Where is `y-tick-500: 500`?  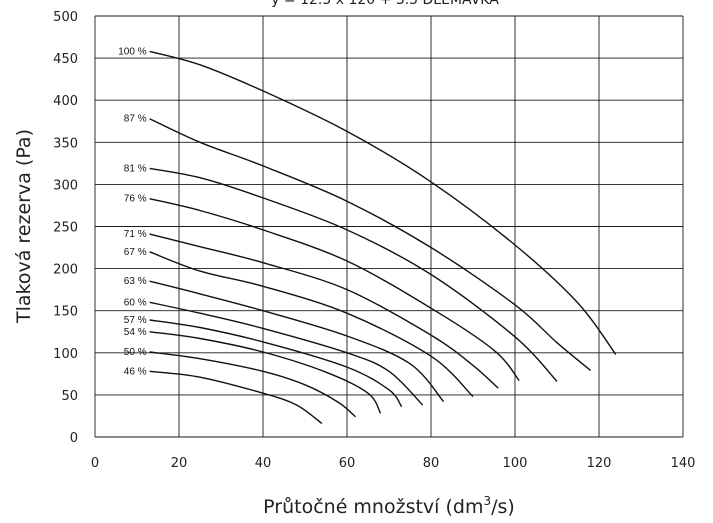 y-tick-500: 500 is located at coordinates (65, 17).